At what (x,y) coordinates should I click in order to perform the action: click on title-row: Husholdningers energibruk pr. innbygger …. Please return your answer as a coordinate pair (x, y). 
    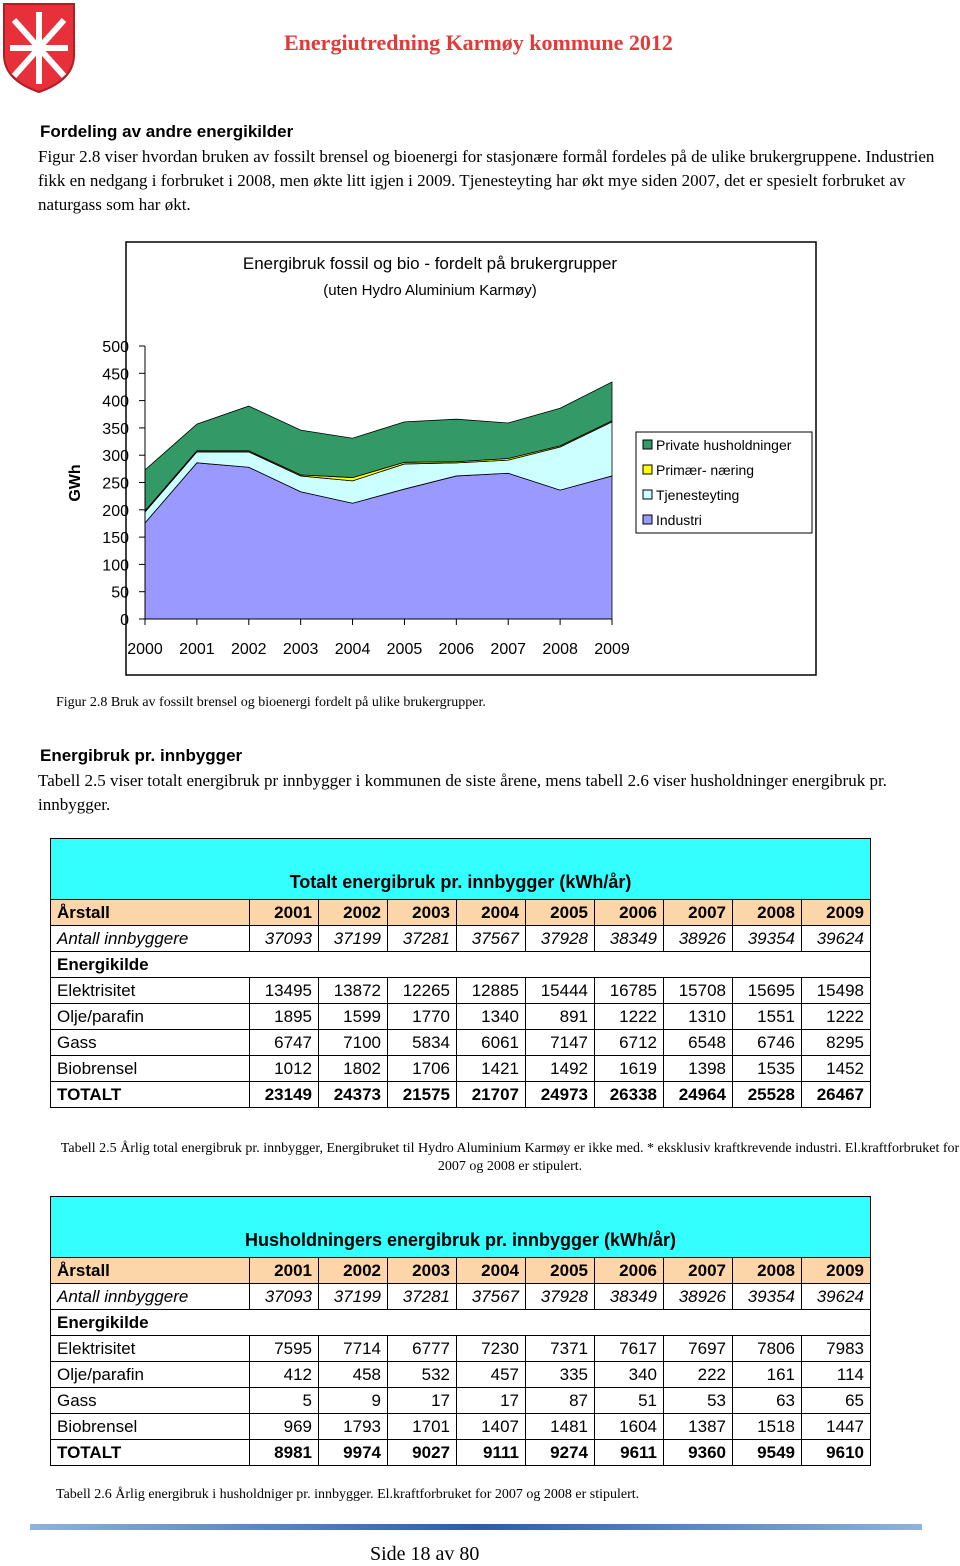
    Looking at the image, I should click on (460, 1227).